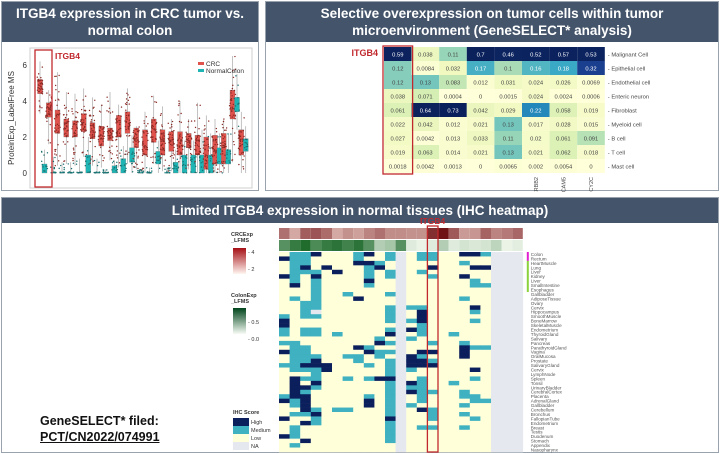 The width and height of the screenshot is (720, 454). Describe the element at coordinates (537, 184) in the screenshot. I see `column-label: ERBB2` at that location.